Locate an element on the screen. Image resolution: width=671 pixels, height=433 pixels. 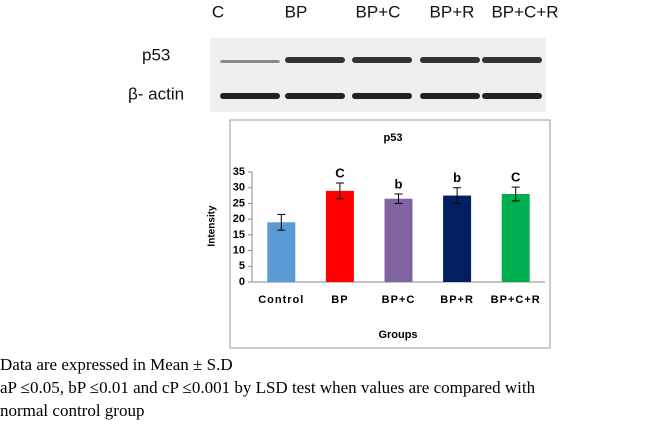
x-tick-label: BP+C+R is located at coordinates (516, 300).